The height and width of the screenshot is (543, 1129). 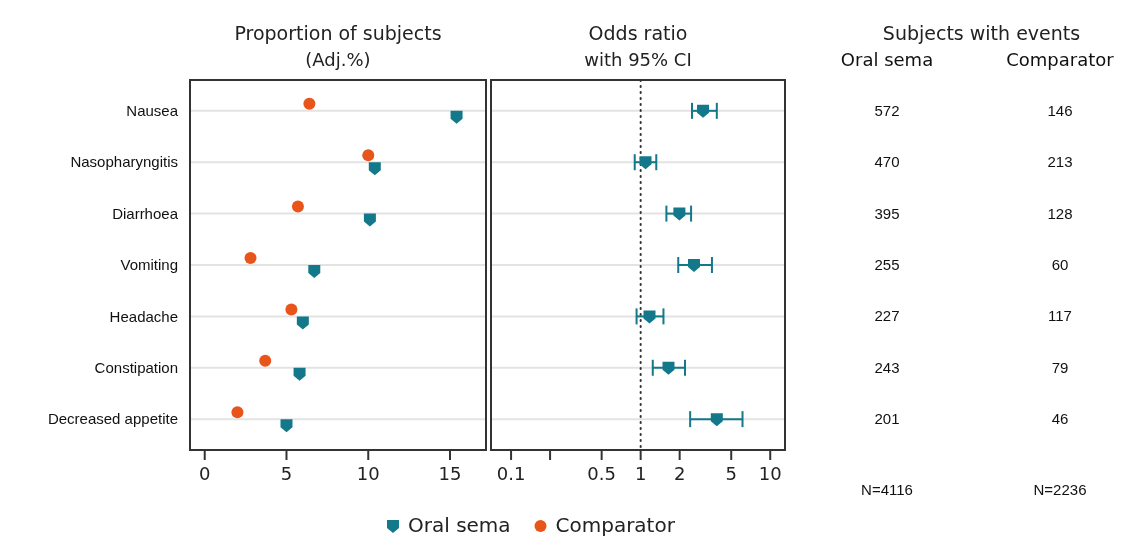 I want to click on y-tick-label: Vomiting, so click(x=149, y=265).